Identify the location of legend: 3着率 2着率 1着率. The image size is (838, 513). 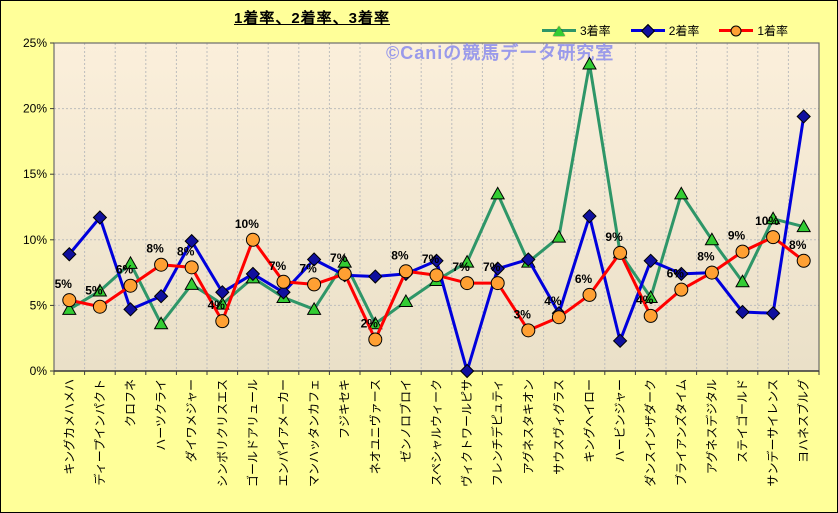
(665, 30).